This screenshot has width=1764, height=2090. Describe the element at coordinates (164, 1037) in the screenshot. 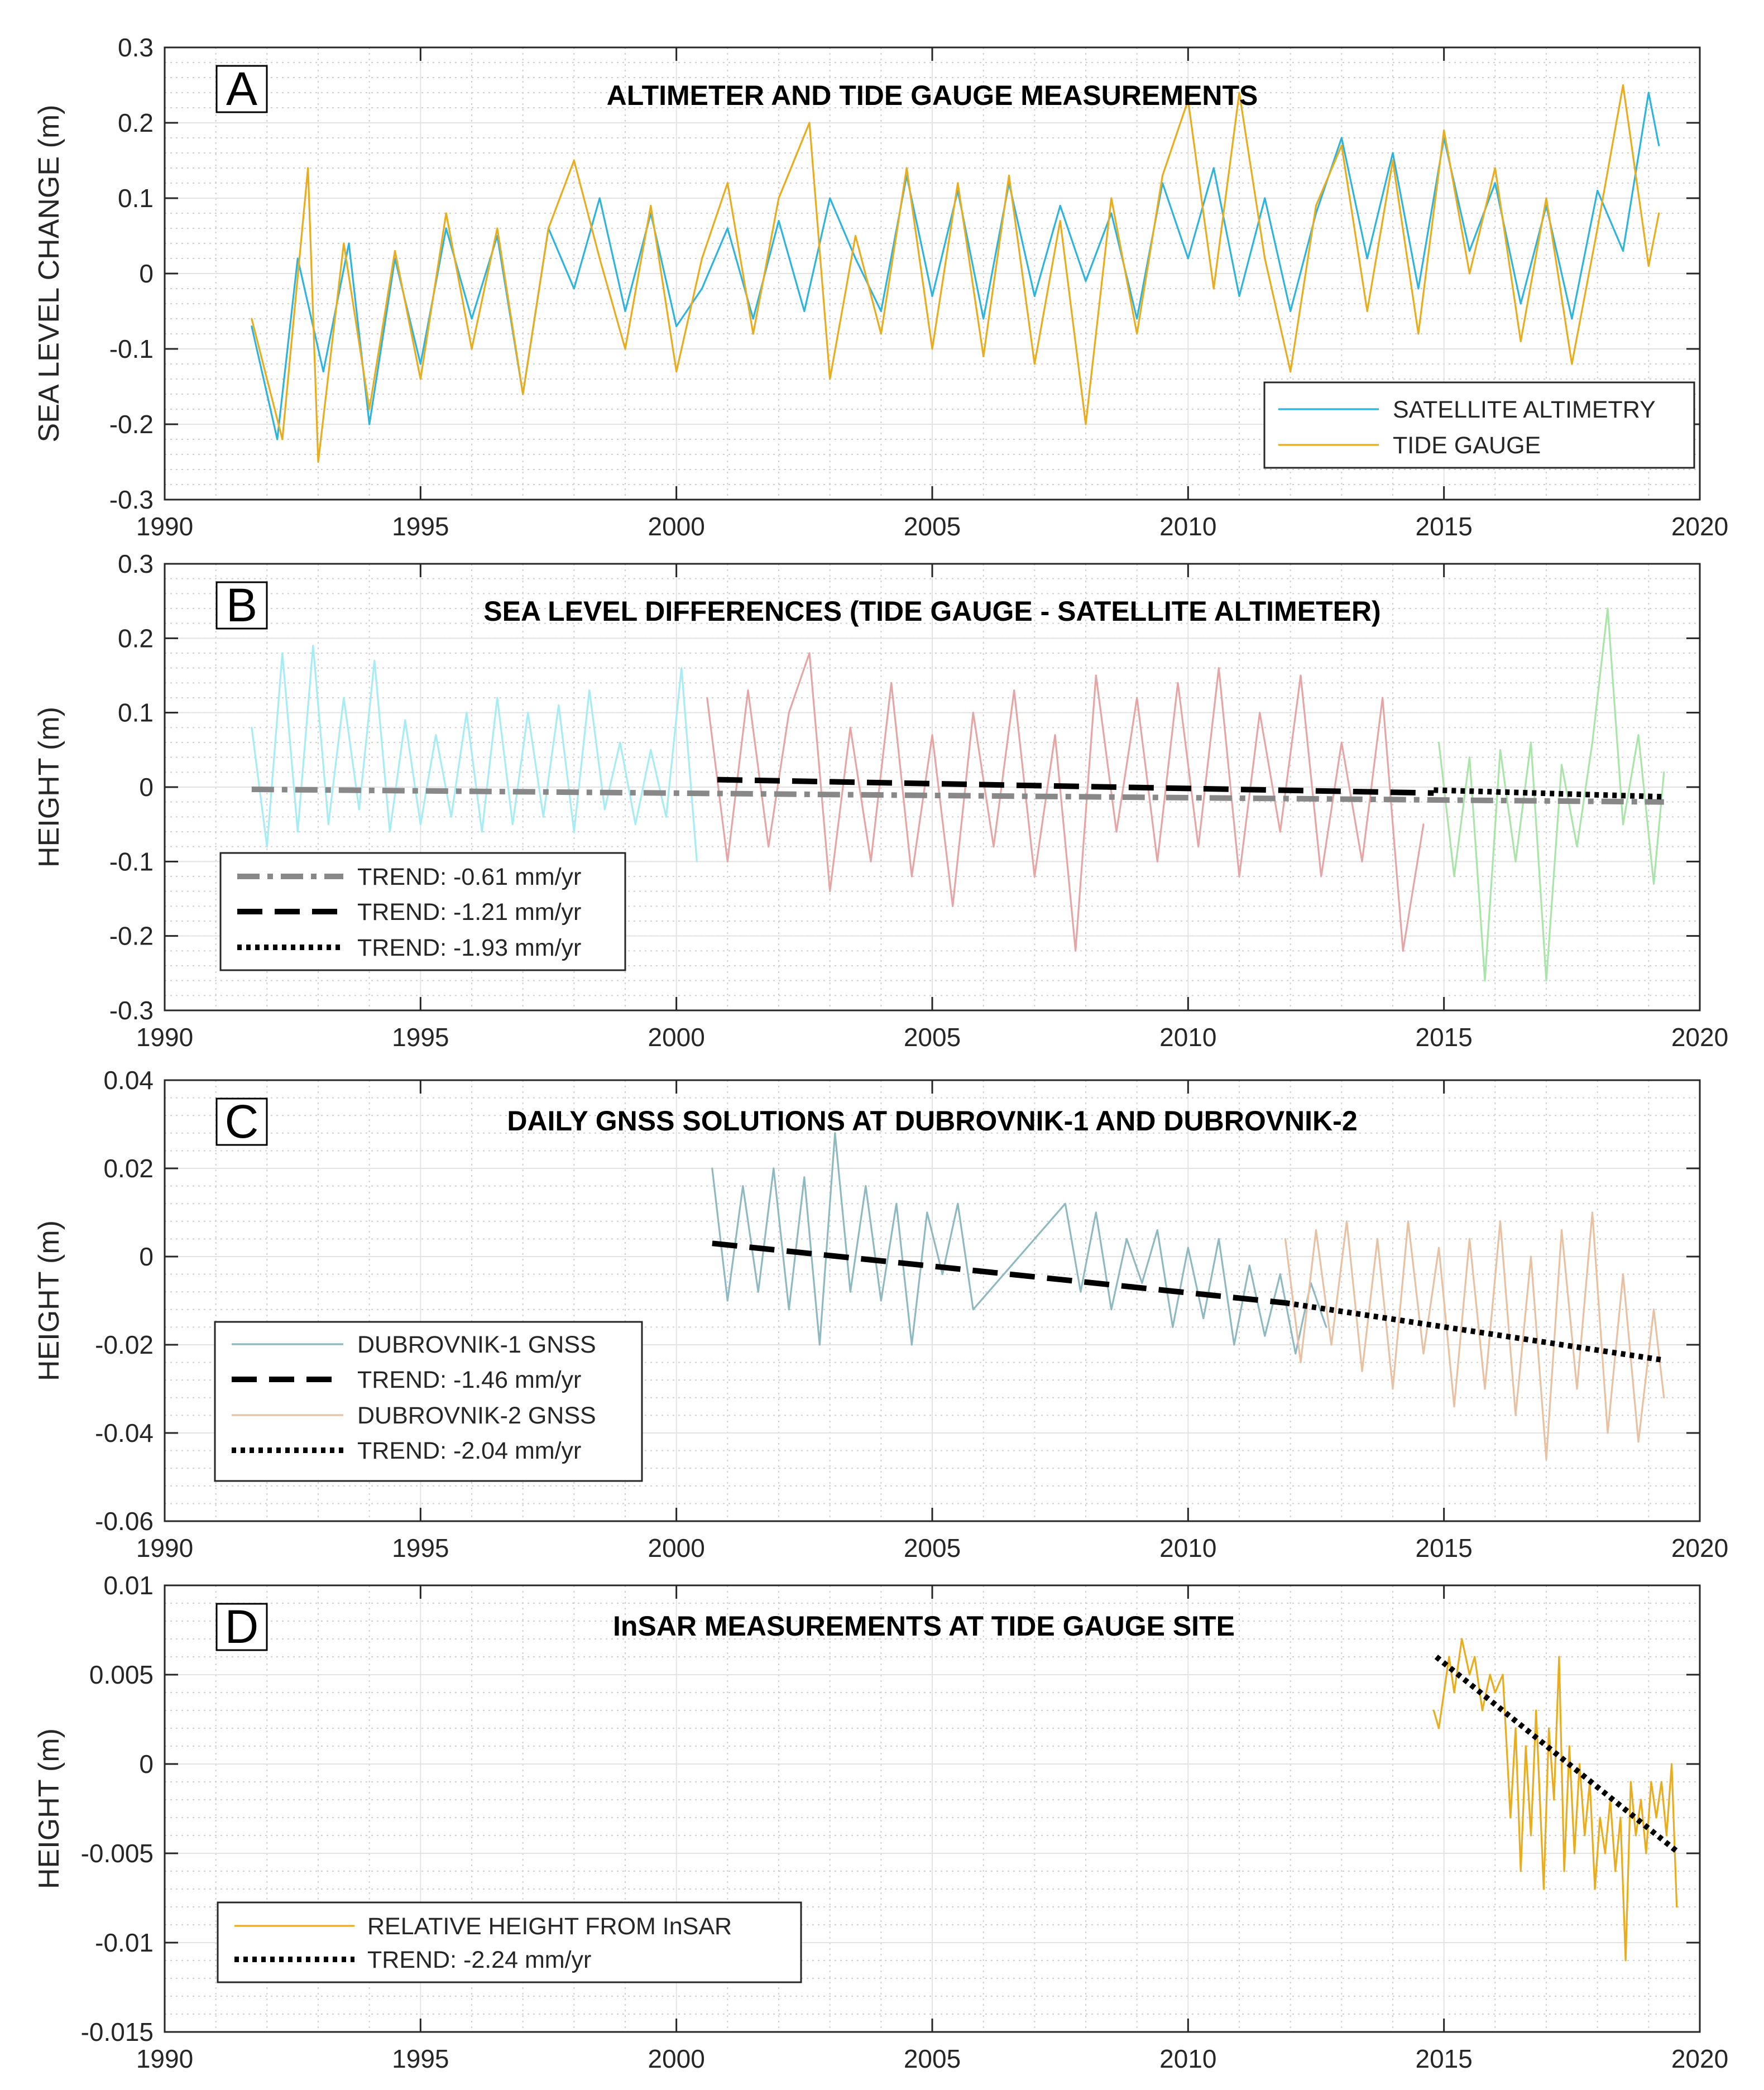

I see `x-tick-label: 1990` at that location.